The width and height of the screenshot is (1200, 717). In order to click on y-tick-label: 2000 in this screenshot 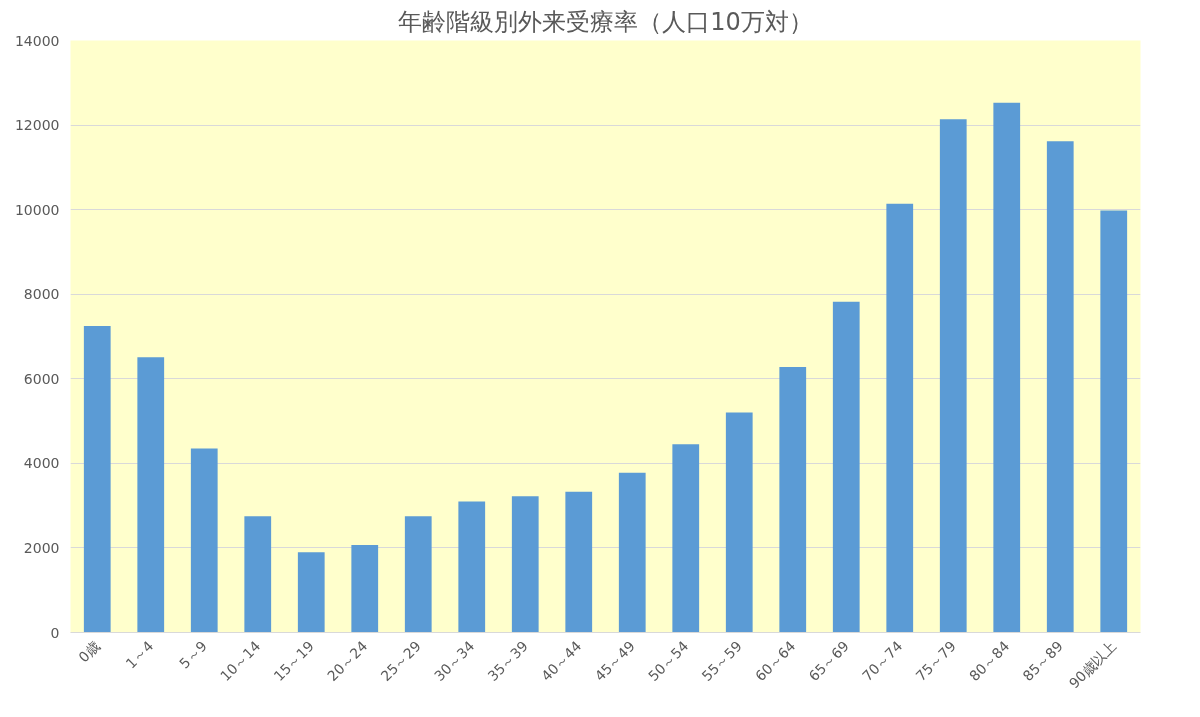, I will do `click(41, 547)`.